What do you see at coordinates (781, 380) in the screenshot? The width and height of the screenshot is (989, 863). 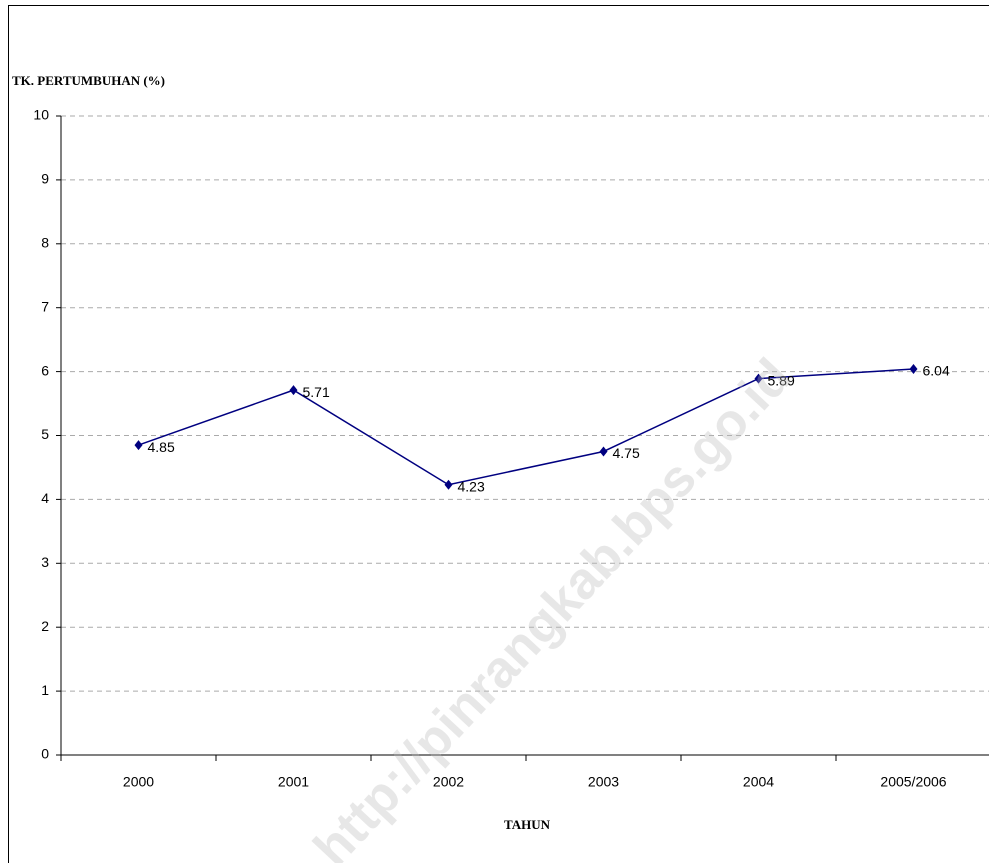 I see `data-label: 5.89` at bounding box center [781, 380].